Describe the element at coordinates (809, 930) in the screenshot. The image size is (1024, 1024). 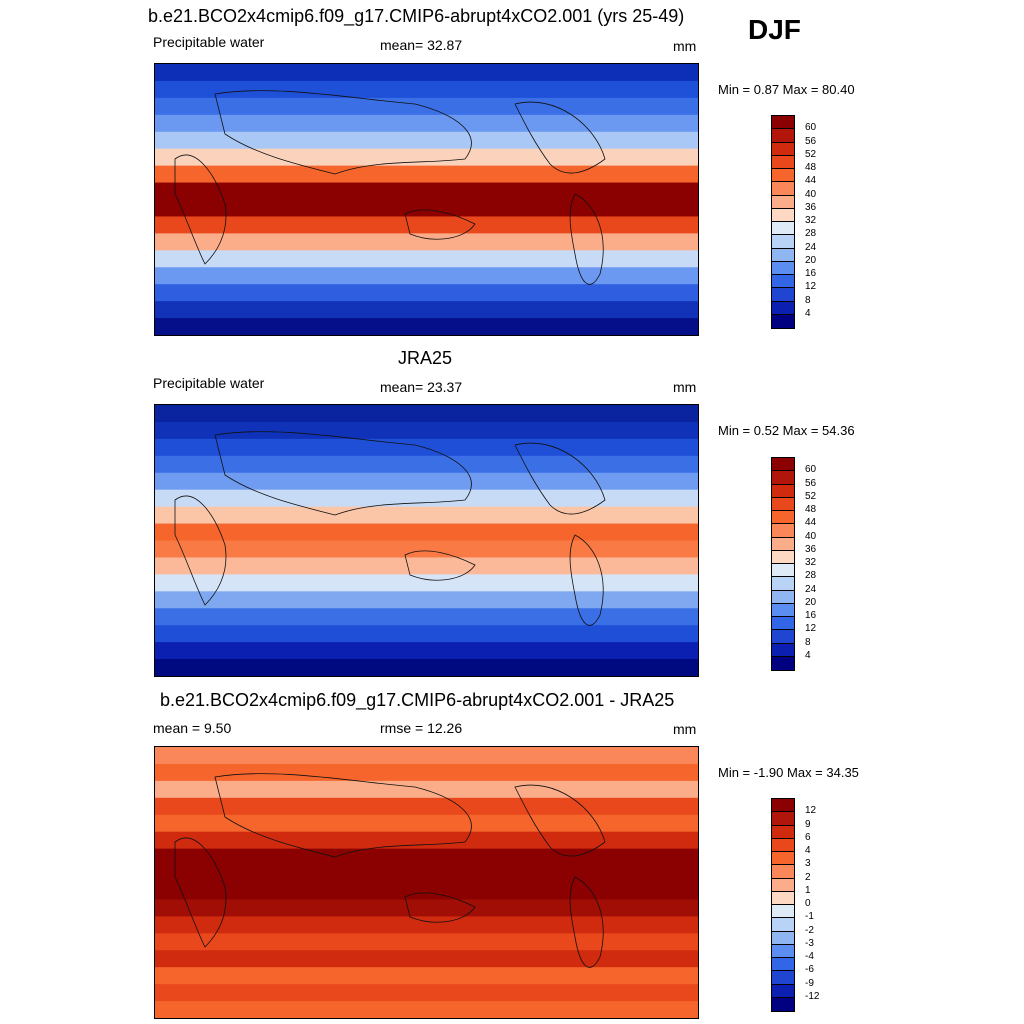
I see `colorbar-tick-label: -2` at that location.